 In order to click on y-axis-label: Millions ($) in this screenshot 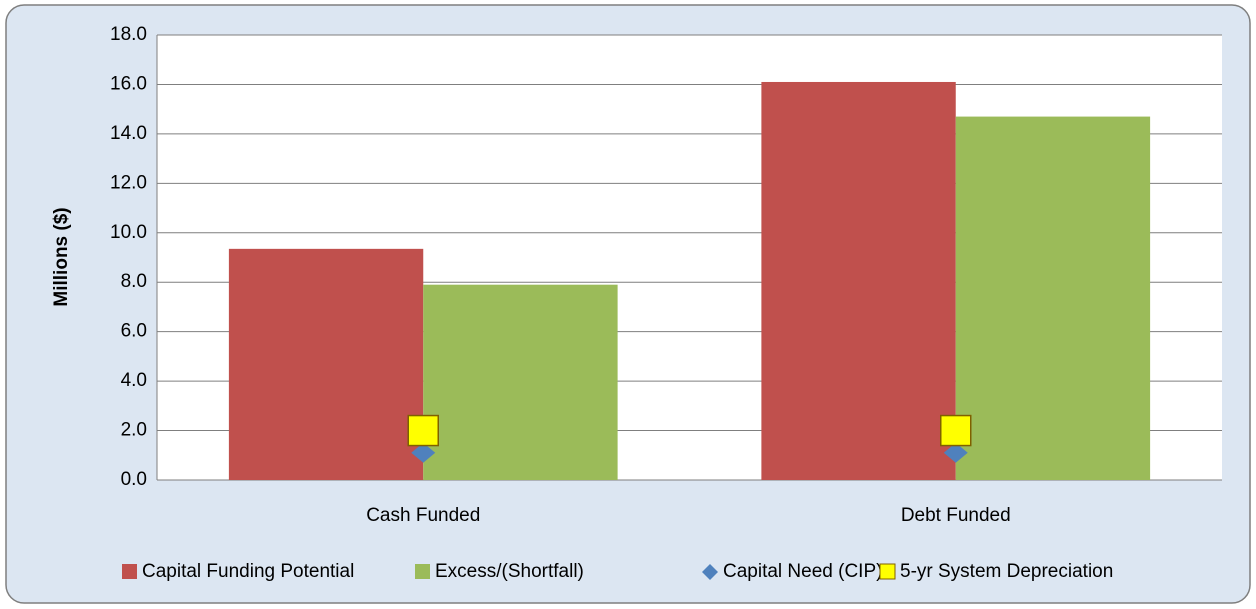, I will do `click(61, 256)`.